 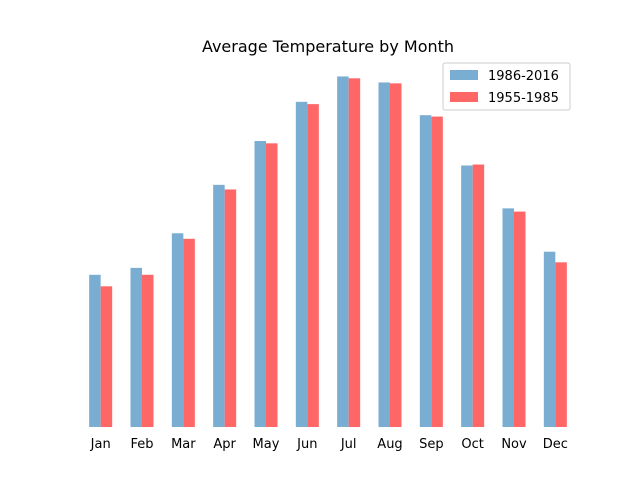 I want to click on chart-title: Average Temperature by Month, so click(x=328, y=46).